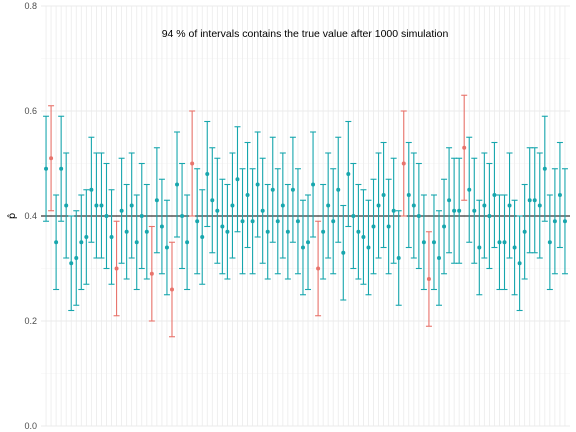  Describe the element at coordinates (30, 111) in the screenshot. I see `y-tick-label: 0.6` at that location.